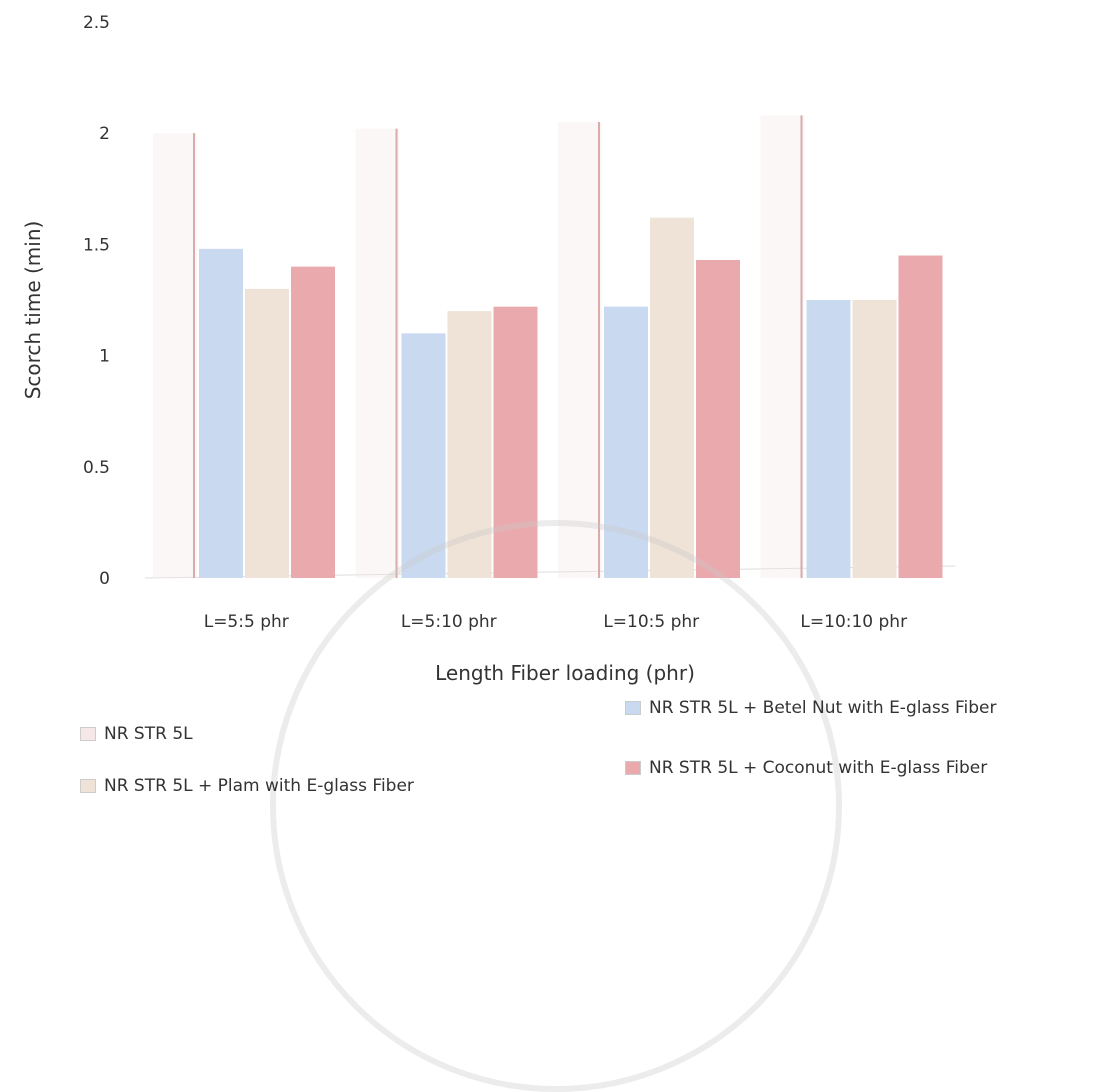  I want to click on legend-item-nr-str-5l: NR STR 5L, so click(136, 734).